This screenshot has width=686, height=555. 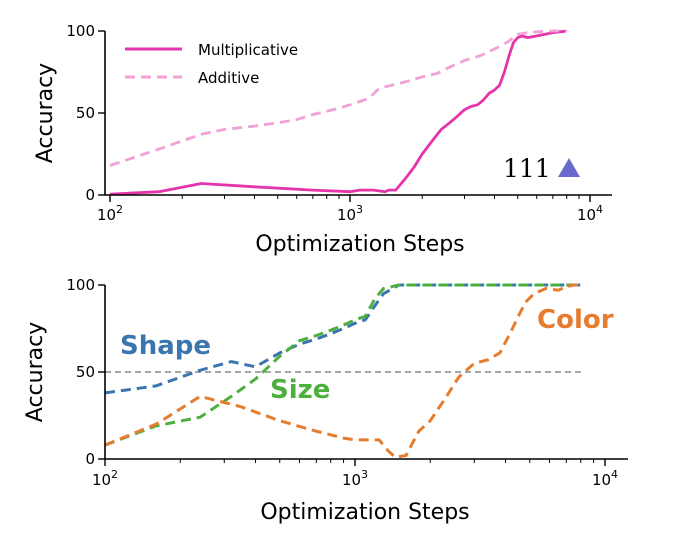 I want to click on top-y-tick-label: 100, so click(x=80, y=31).